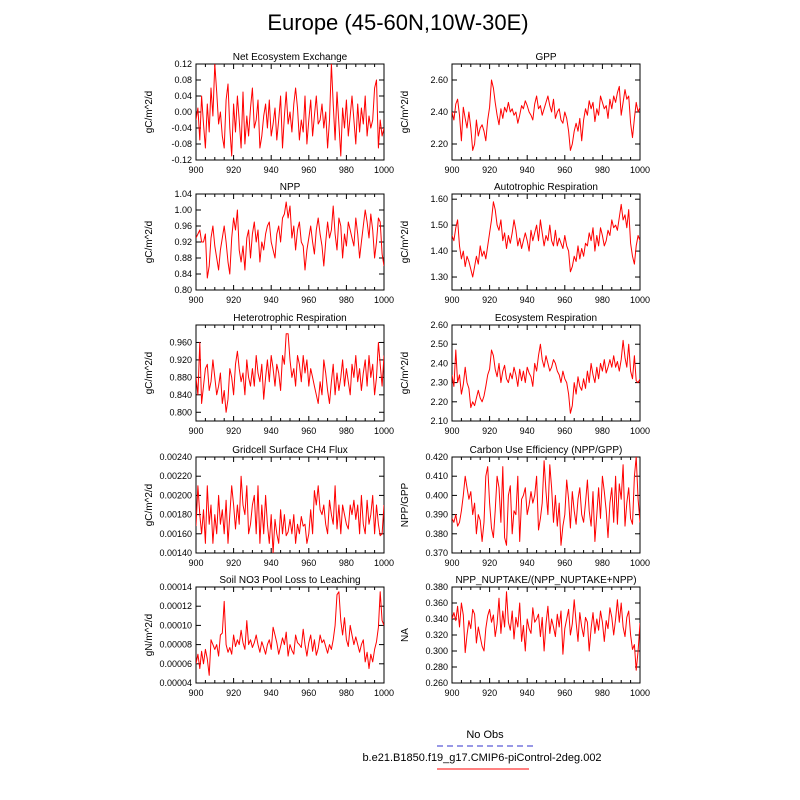 The width and height of the screenshot is (800, 800). I want to click on y-axis-label: gN/m^2/d, so click(149, 635).